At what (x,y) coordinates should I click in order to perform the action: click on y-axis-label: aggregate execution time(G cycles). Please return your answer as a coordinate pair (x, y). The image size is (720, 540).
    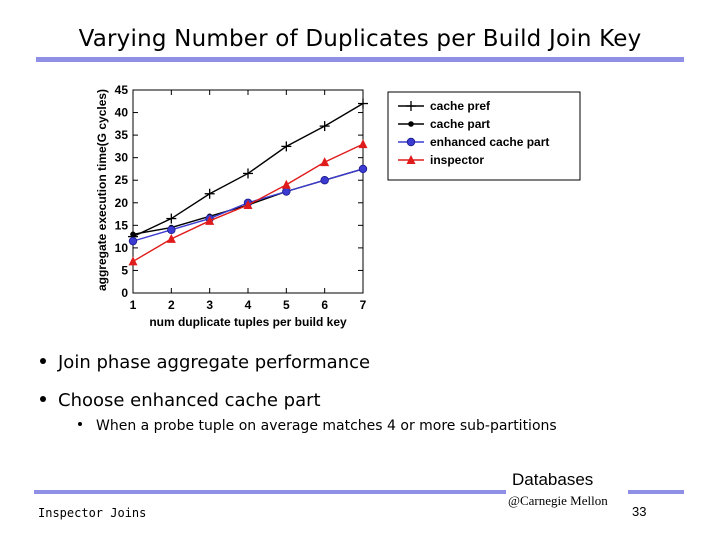
    Looking at the image, I should click on (102, 190).